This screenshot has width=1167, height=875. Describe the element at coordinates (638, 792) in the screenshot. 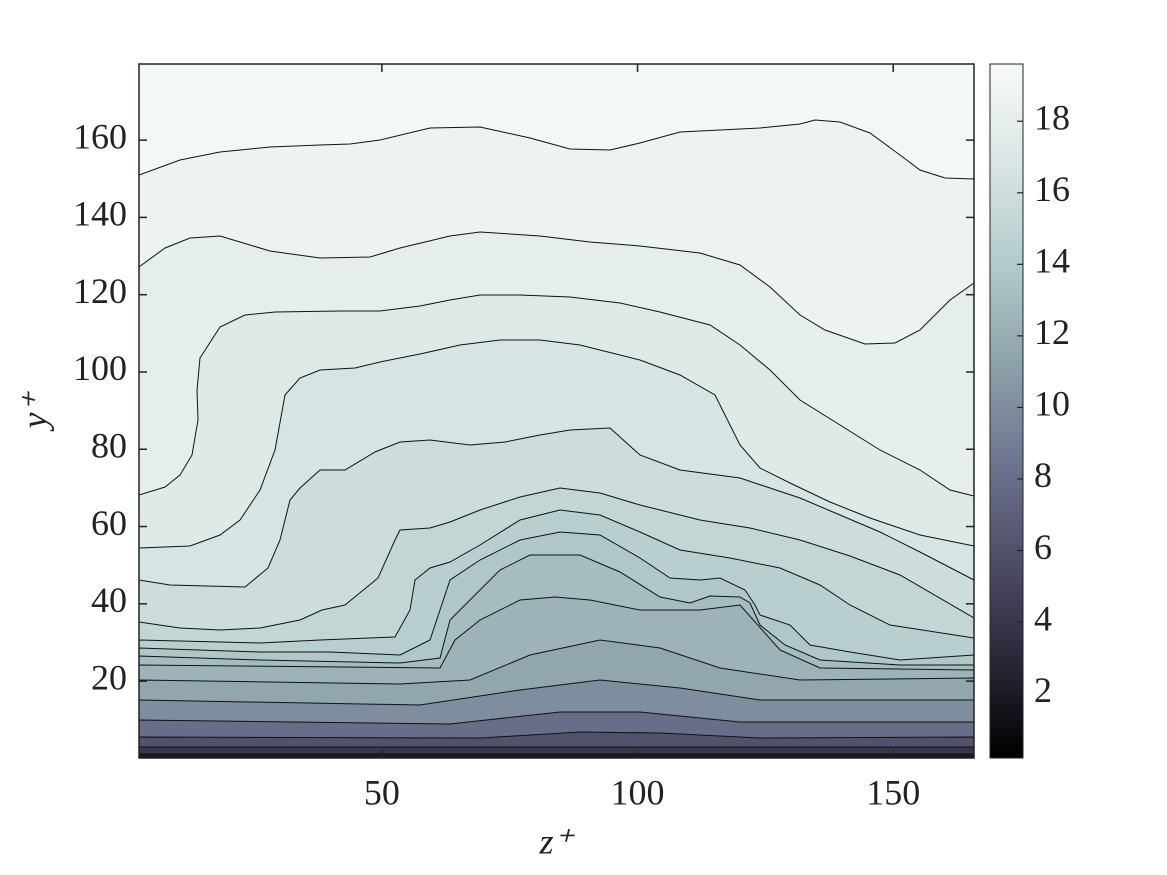

I see `x-tick-label: 100` at that location.